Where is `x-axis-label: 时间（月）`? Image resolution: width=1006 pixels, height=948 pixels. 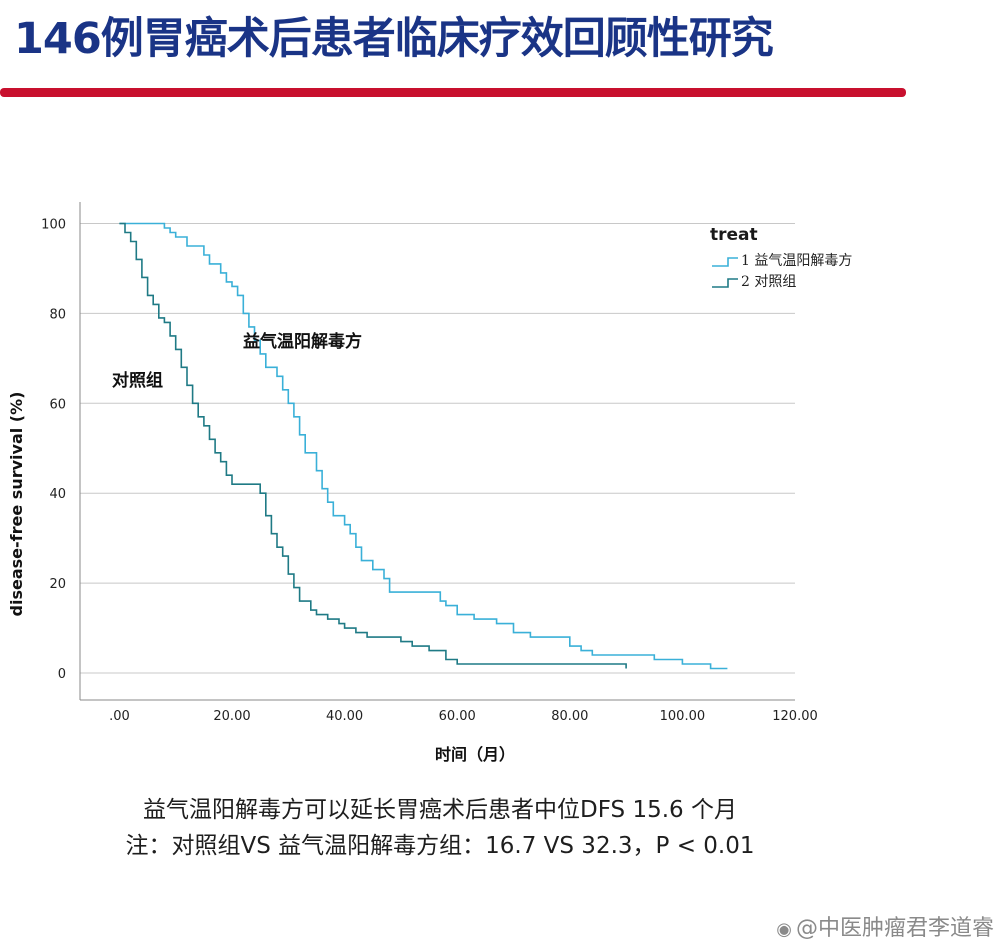 x-axis-label: 时间（月） is located at coordinates (475, 754).